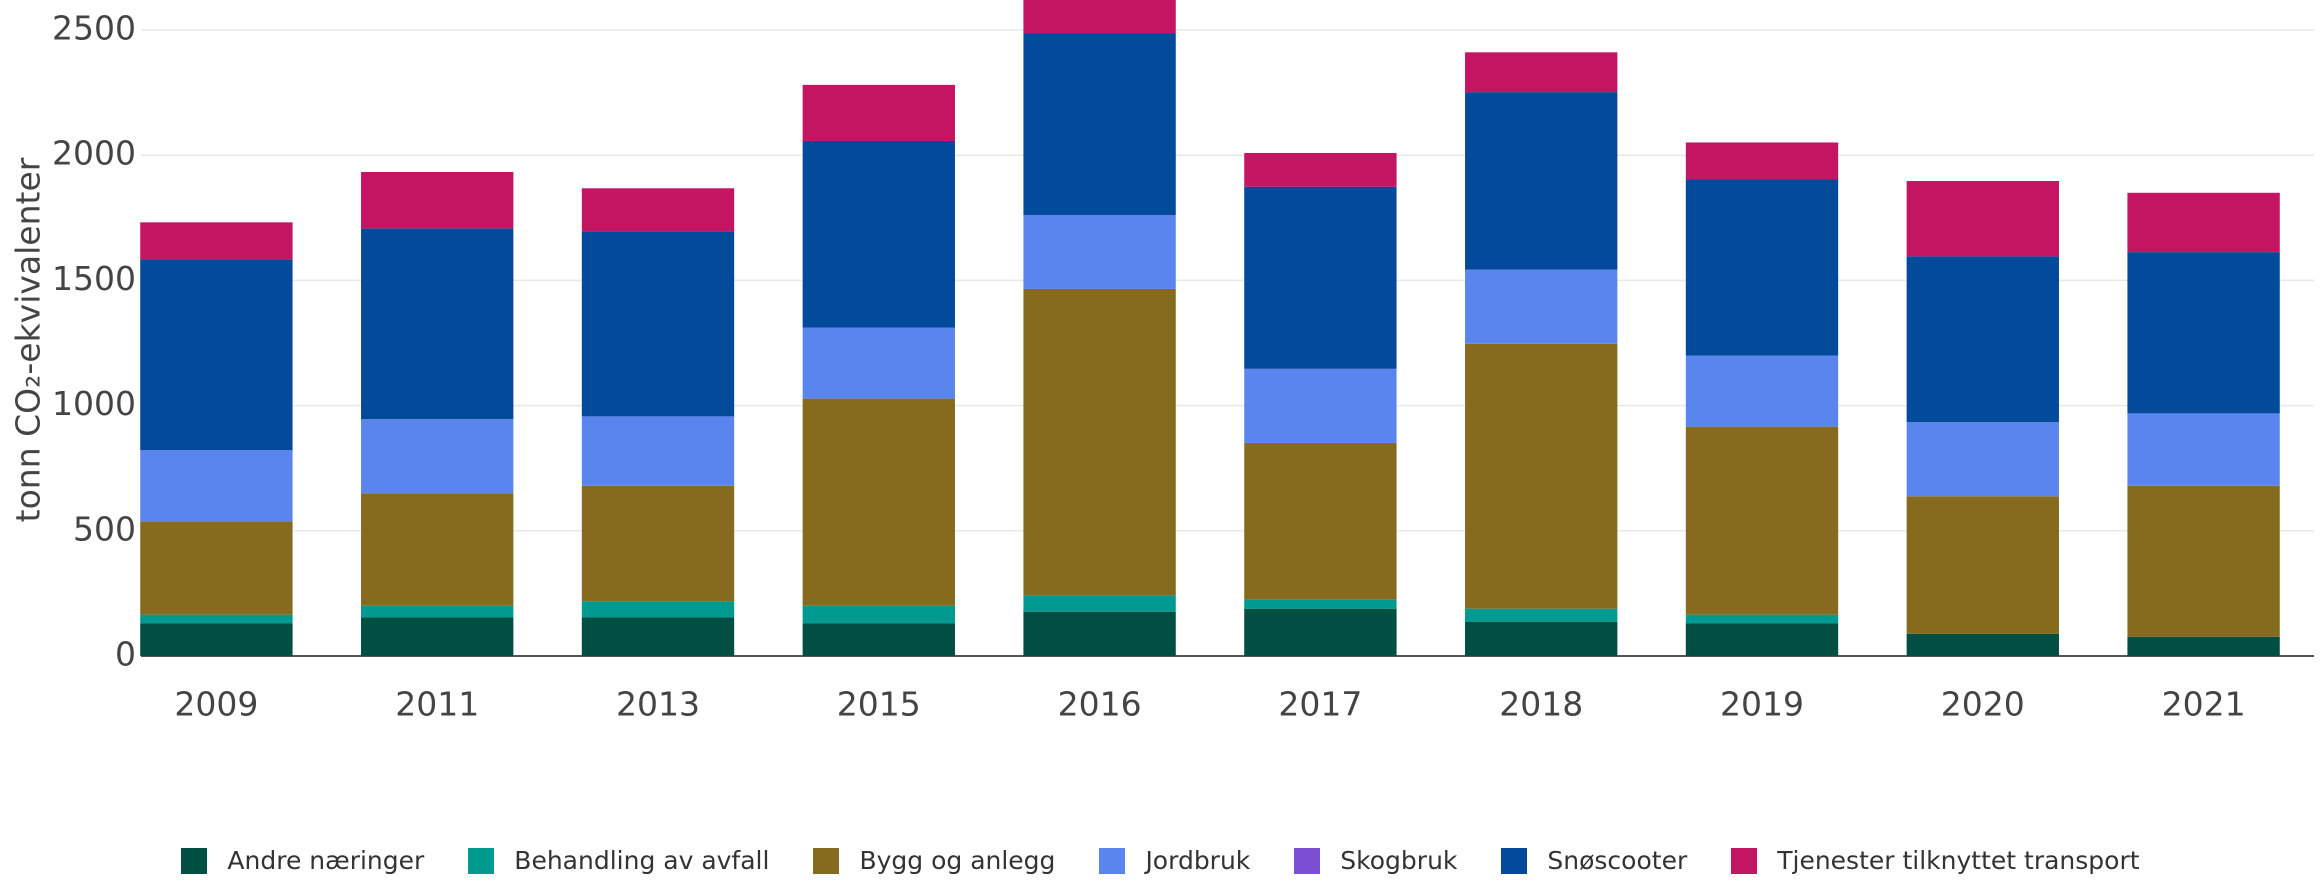 The image size is (2321, 887). I want to click on legend-label: Snøscooter, so click(1617, 860).